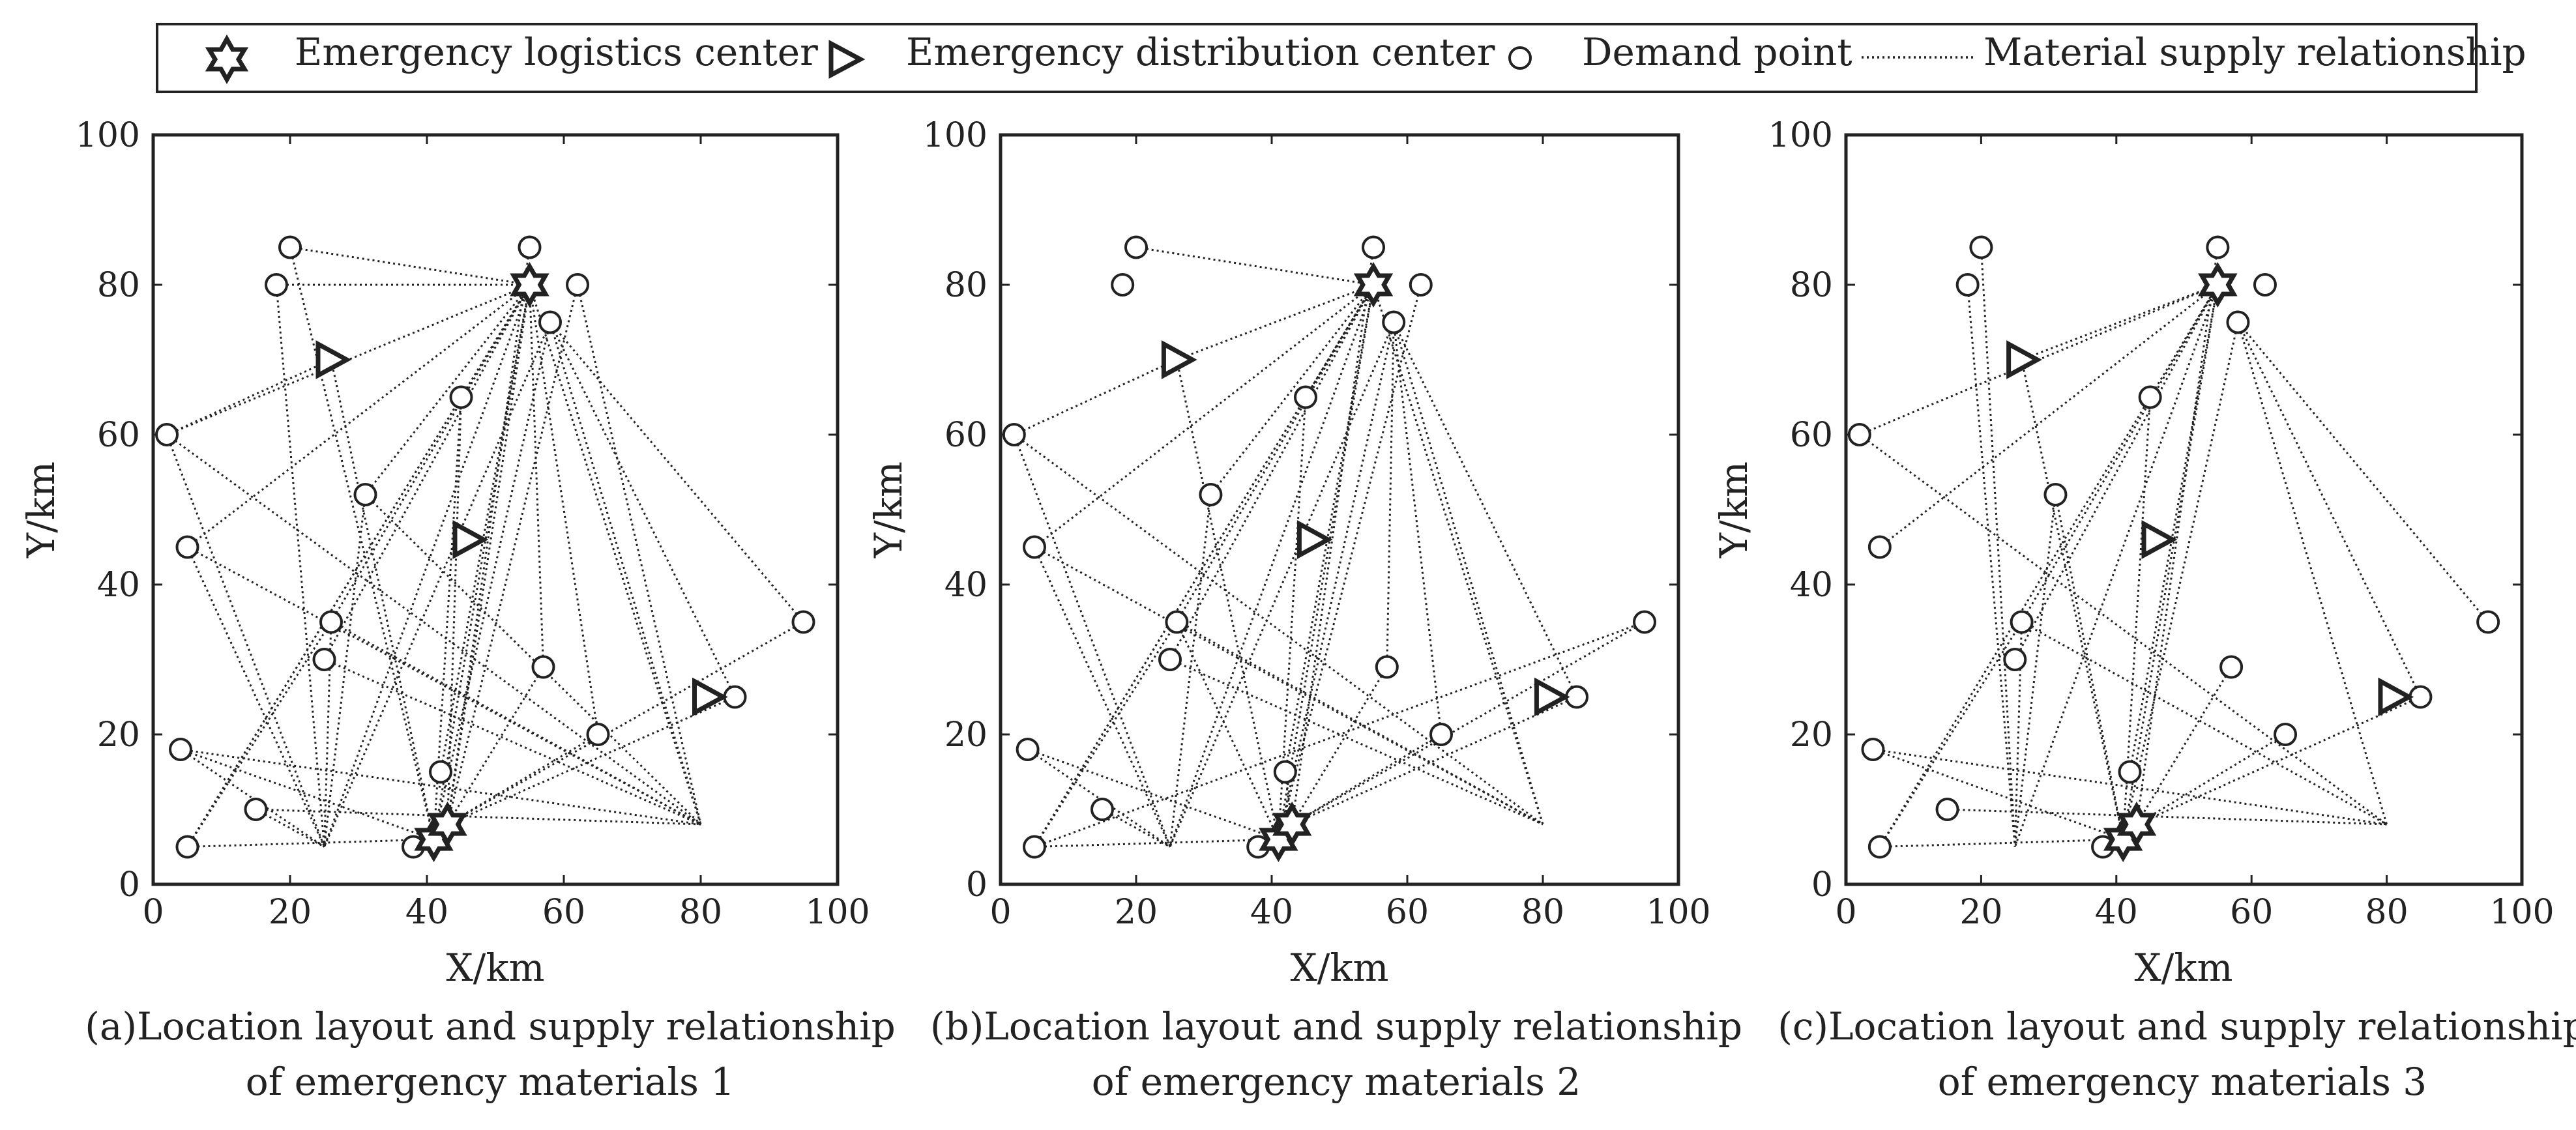 The image size is (2576, 1130). Describe the element at coordinates (1542, 913) in the screenshot. I see `x-tick-label: 80` at that location.